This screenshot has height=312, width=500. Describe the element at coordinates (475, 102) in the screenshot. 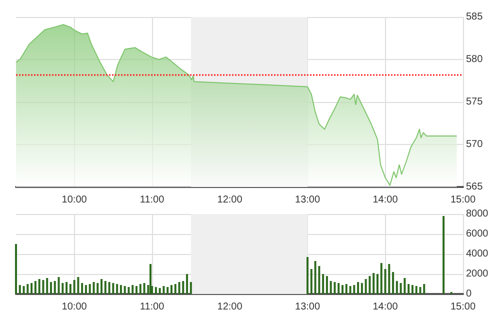

I see `y-tick-label: 575` at that location.